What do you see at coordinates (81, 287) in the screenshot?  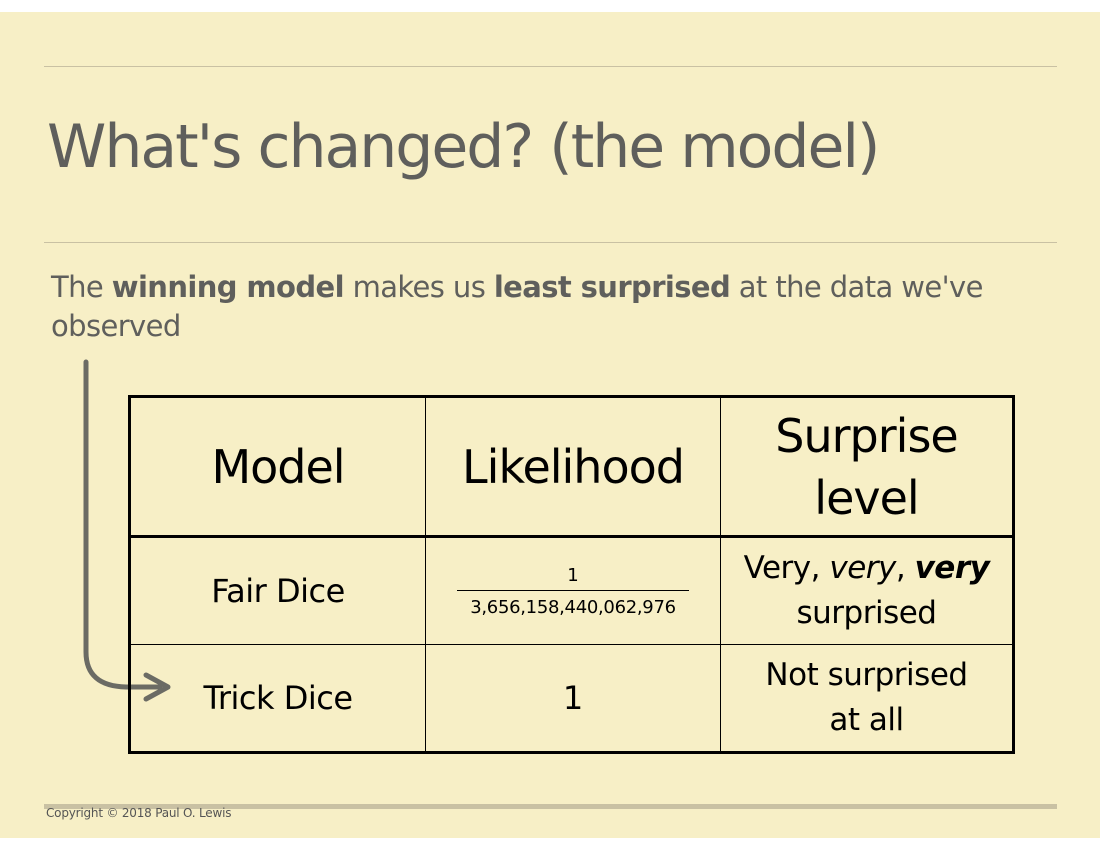 I see `subtitle-text-1: The` at bounding box center [81, 287].